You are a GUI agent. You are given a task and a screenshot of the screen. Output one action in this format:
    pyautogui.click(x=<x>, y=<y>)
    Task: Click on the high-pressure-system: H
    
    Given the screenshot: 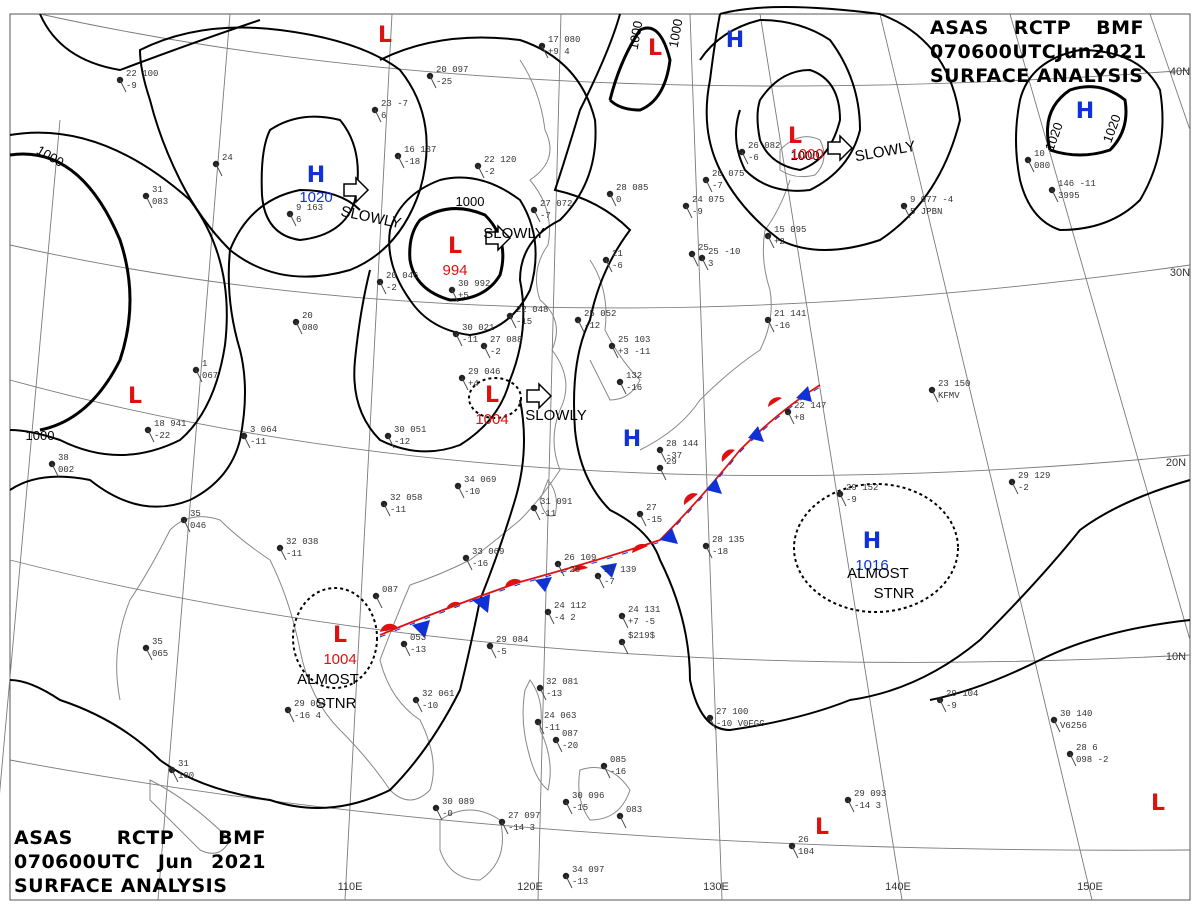 What is the action you would take?
    pyautogui.click(x=632, y=439)
    